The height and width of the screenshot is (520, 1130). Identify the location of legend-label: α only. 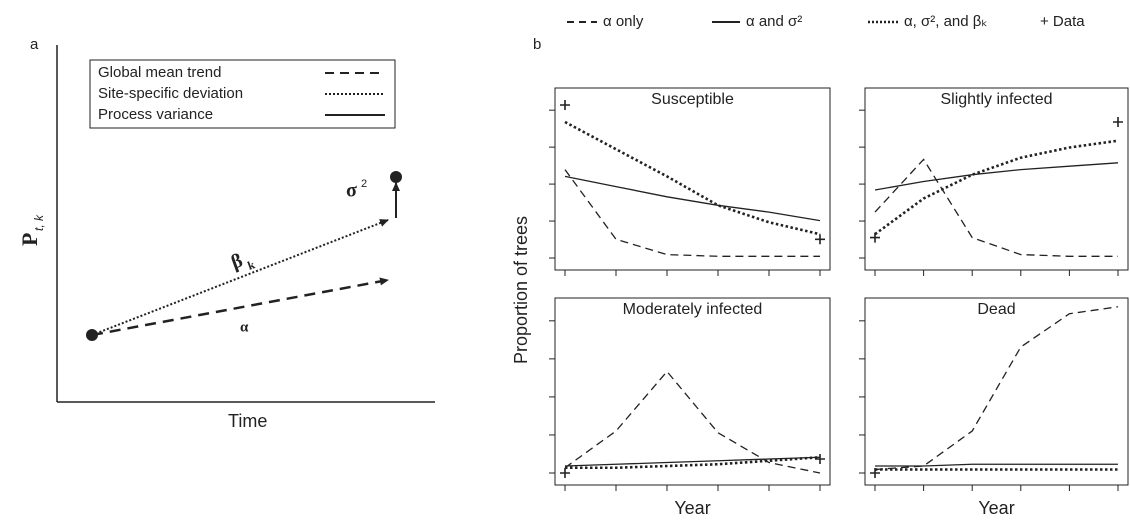
(623, 21).